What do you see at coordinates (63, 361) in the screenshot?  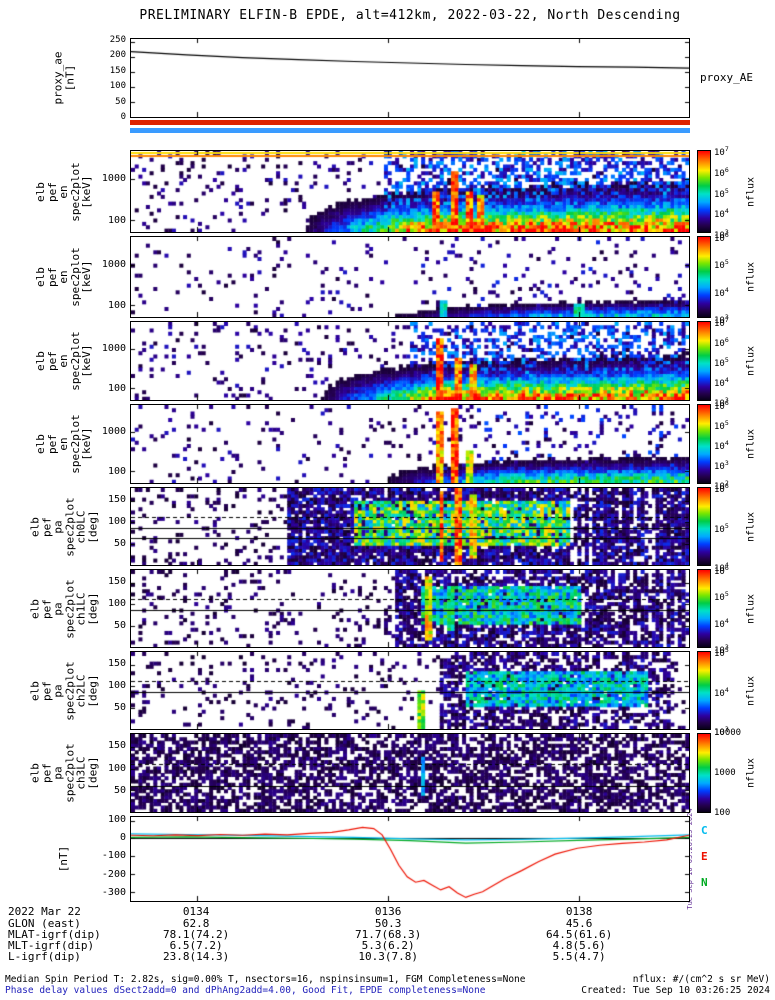 I see `y-axis-label-wrap-en_spec2plot_3: elb pef en spec2plot [keV]` at bounding box center [63, 361].